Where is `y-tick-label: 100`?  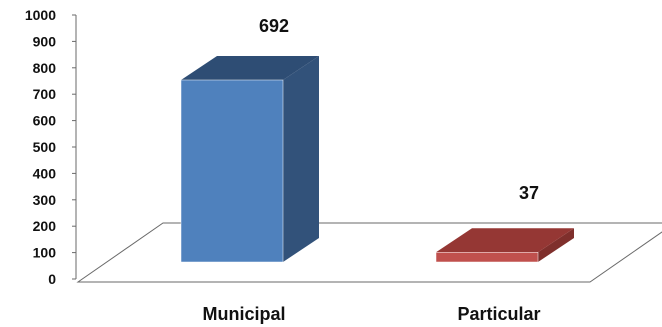
y-tick-label: 100 is located at coordinates (45, 253).